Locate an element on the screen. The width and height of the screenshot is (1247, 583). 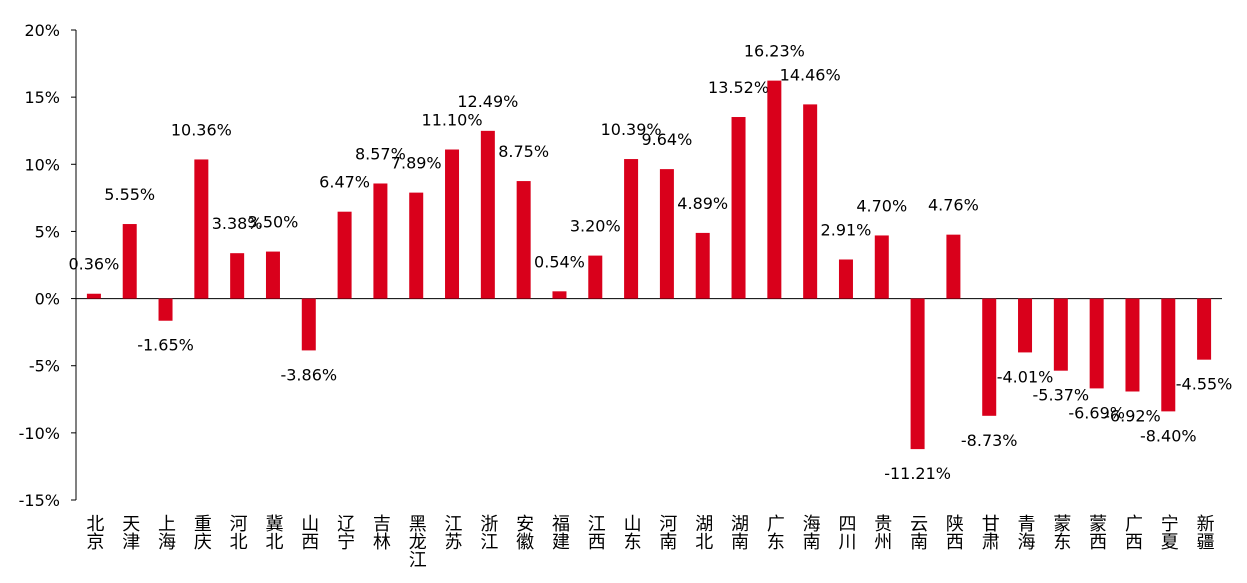
data-label: 3.50% is located at coordinates (273, 222).